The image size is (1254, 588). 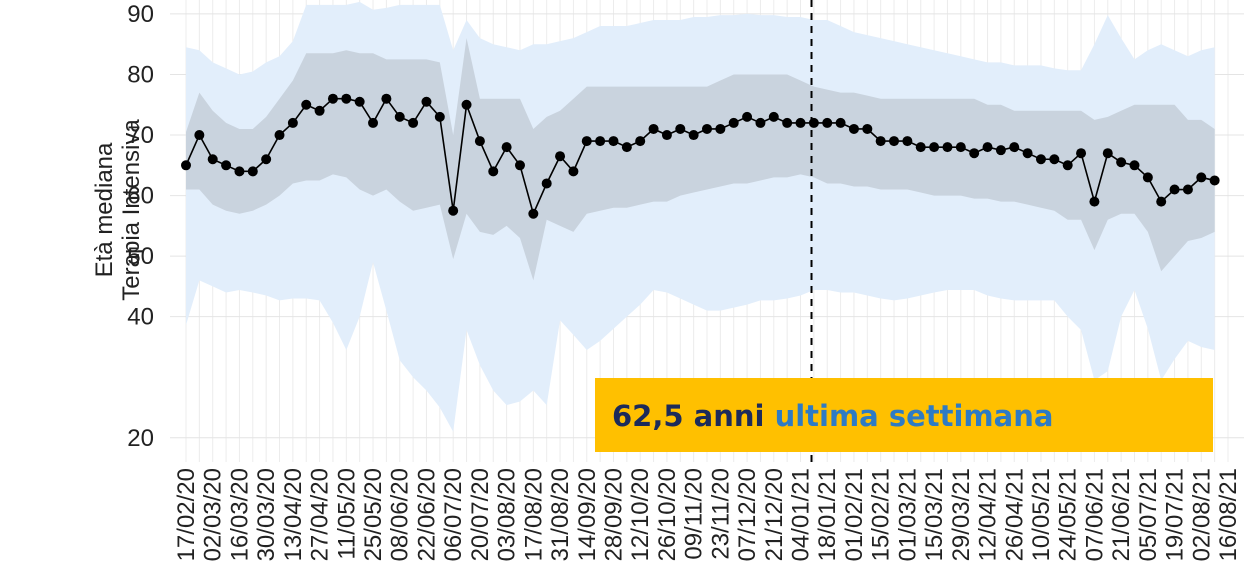 What do you see at coordinates (373, 514) in the screenshot?
I see `x-tick-label: 25/05/20` at bounding box center [373, 514].